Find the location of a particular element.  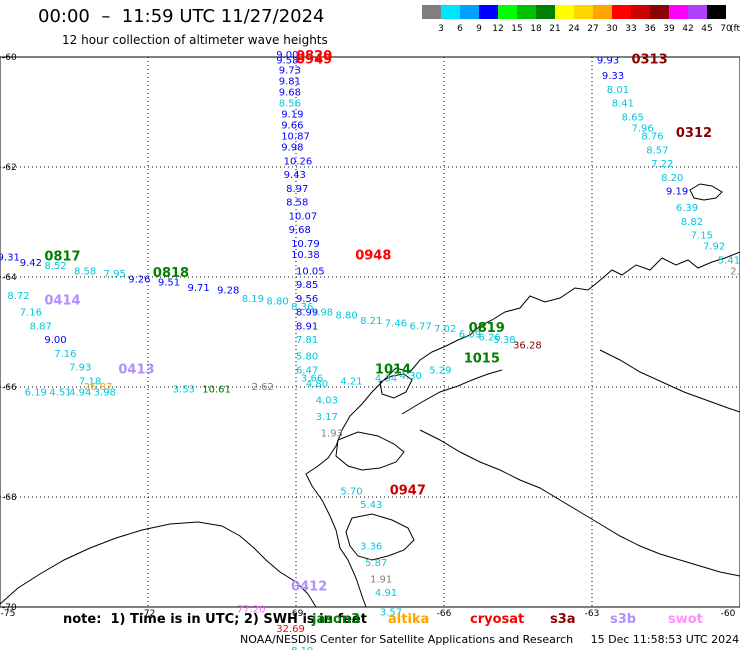

swh-value: 7.15 is located at coordinates (702, 236).